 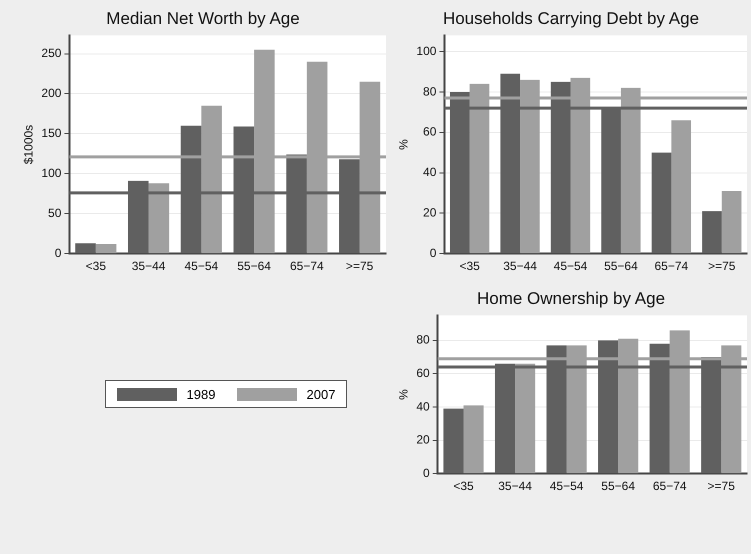 I want to click on chart-title: Home Ownership by Age, so click(x=571, y=298).